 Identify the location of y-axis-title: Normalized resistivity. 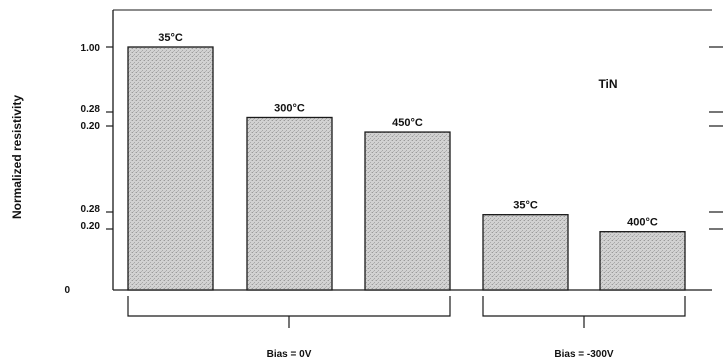
(17, 157).